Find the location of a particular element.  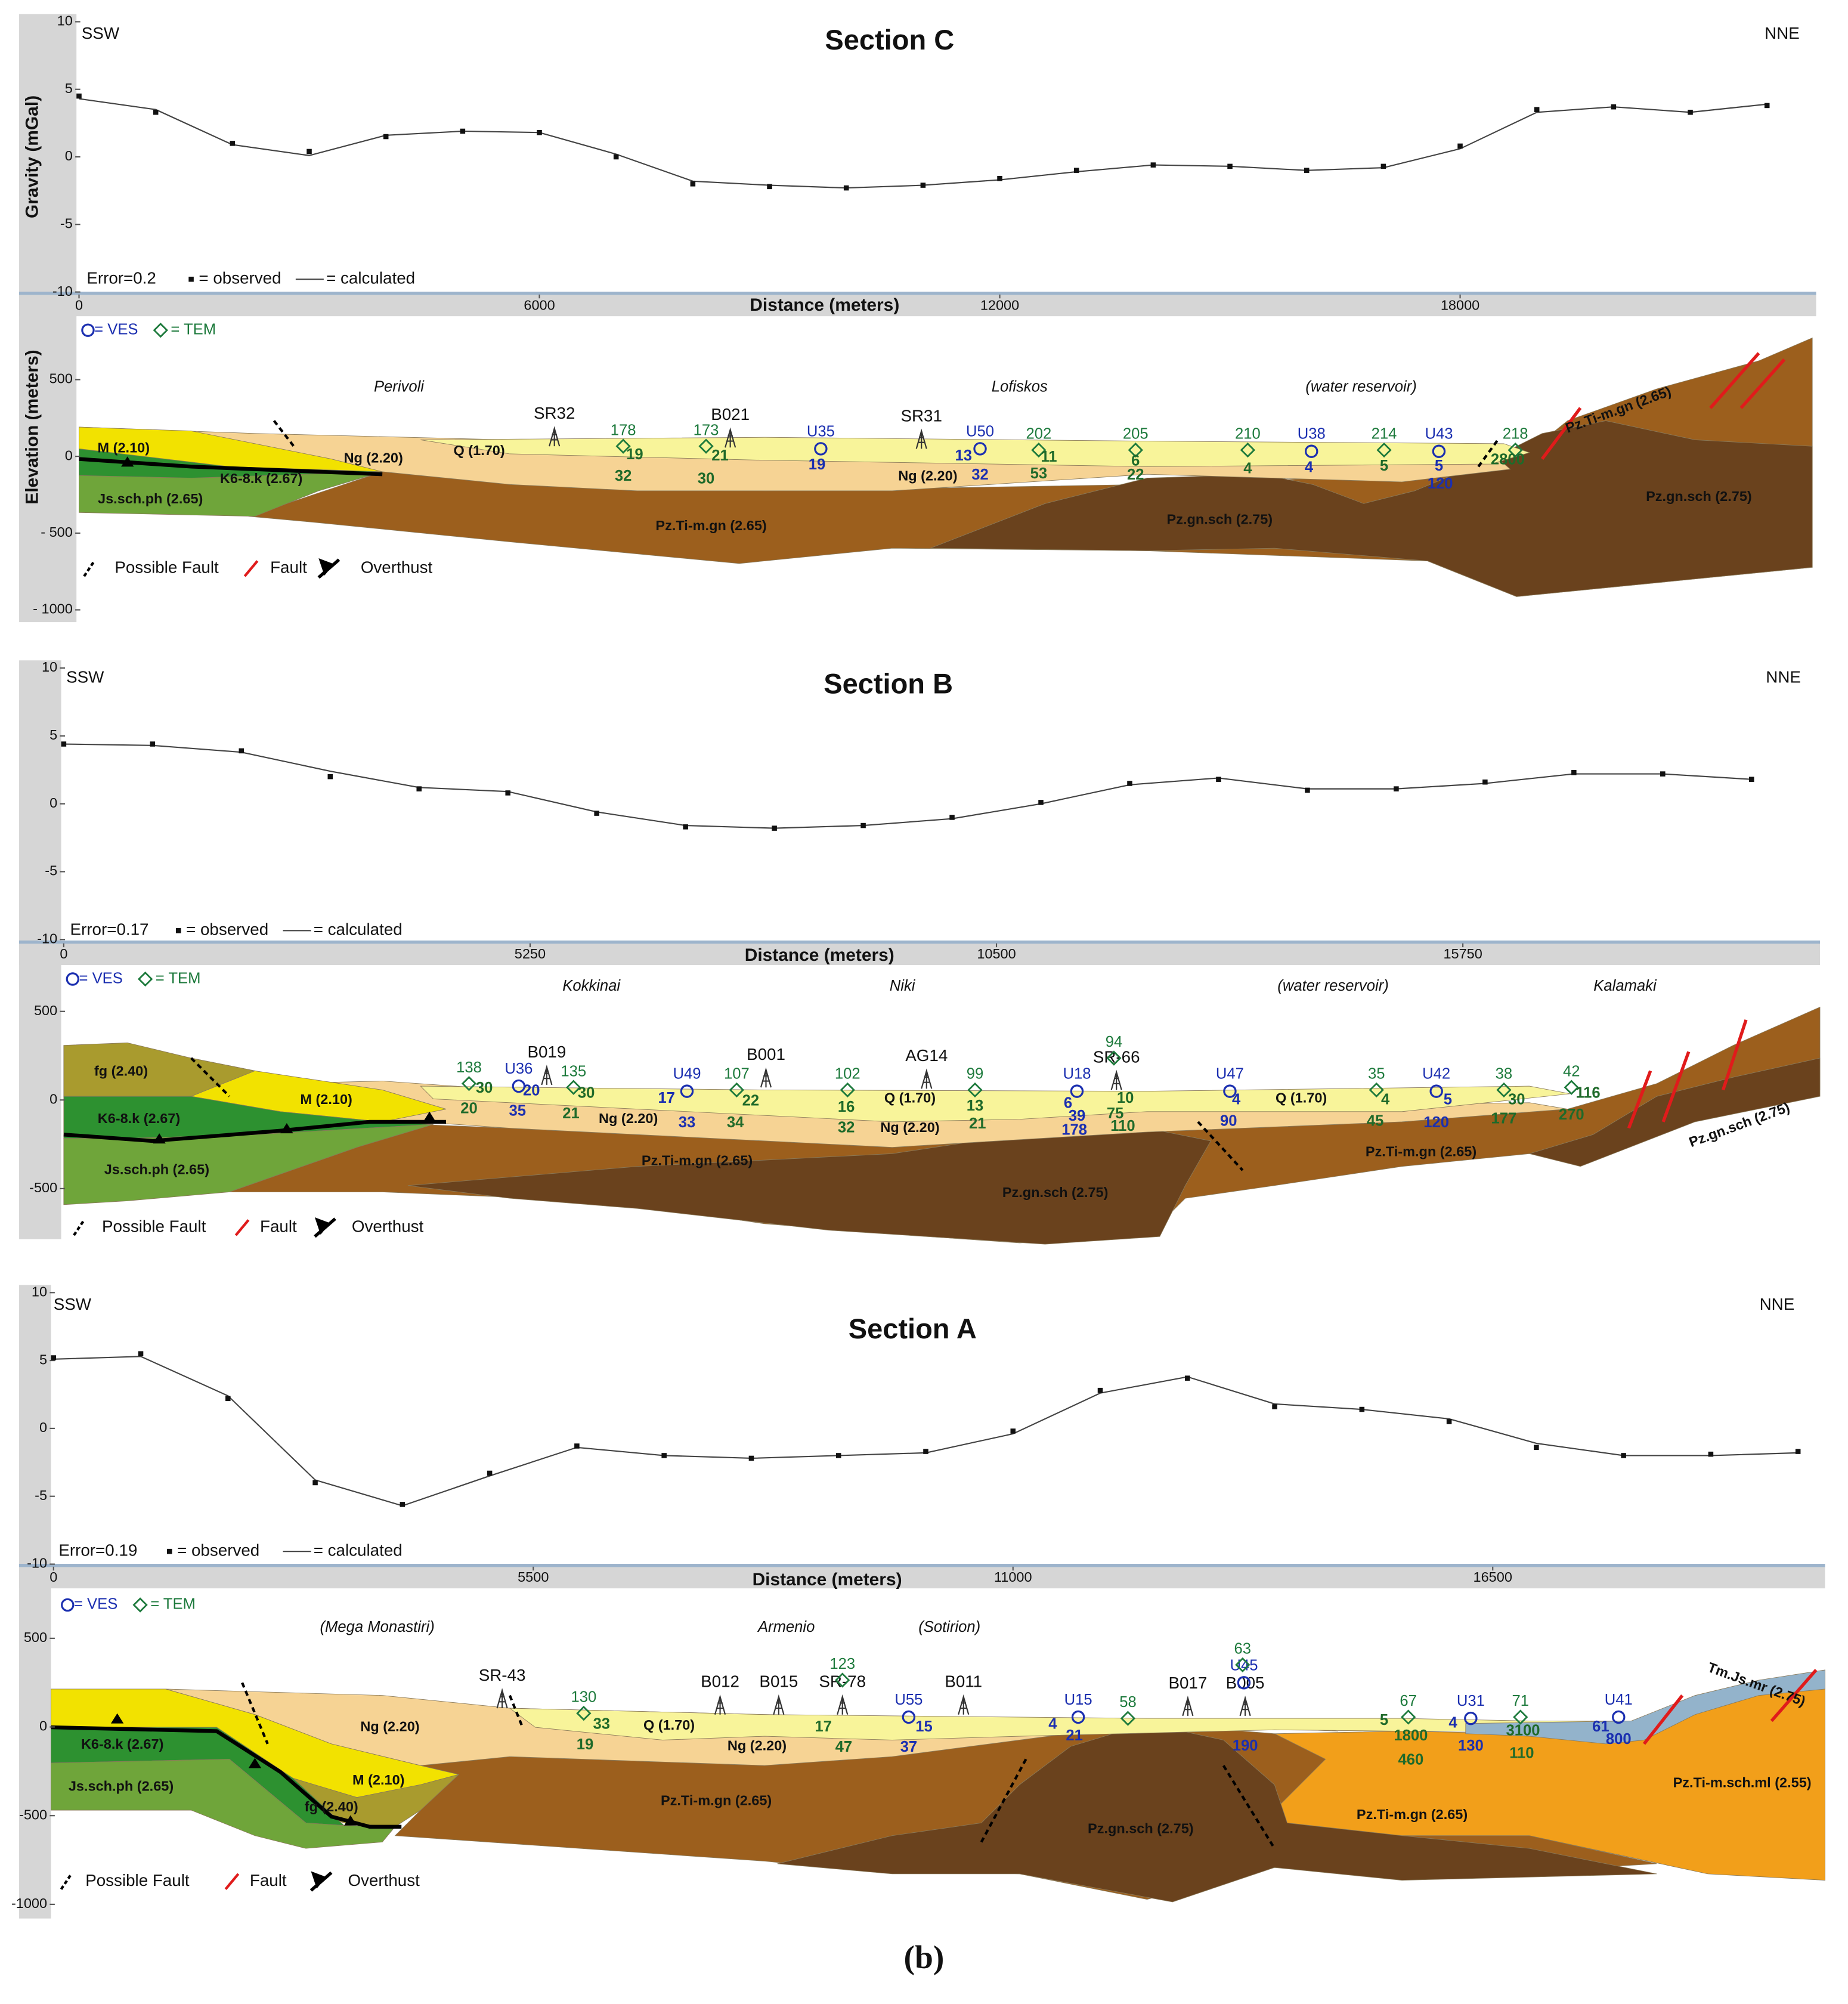

ves-values-label: 33 is located at coordinates (688, 1122).